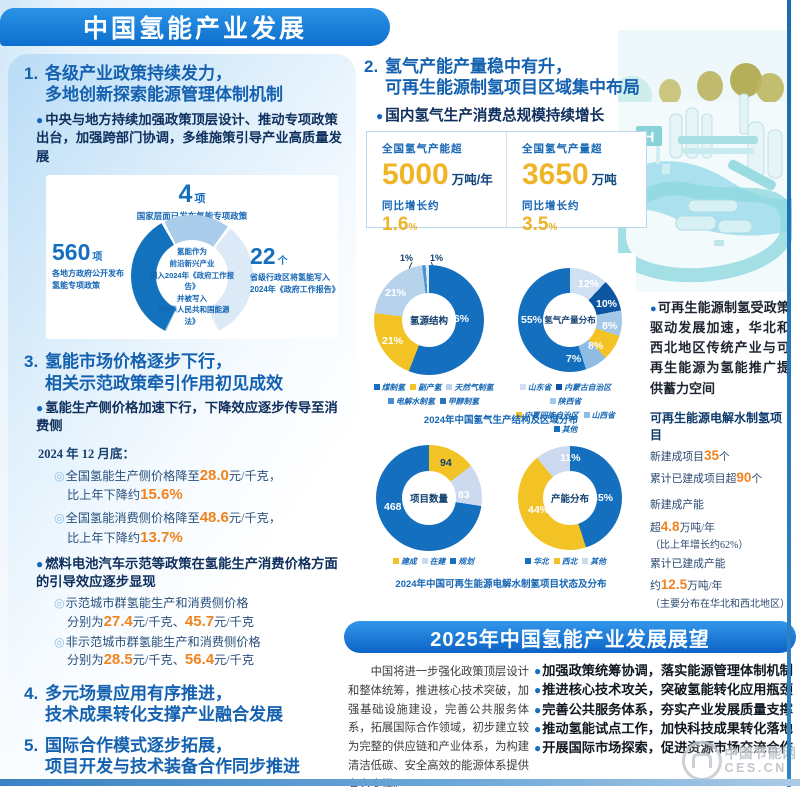 This screenshot has width=800, height=787. What do you see at coordinates (395, 224) in the screenshot?
I see `capacity-growth-value: 1.6` at bounding box center [395, 224].